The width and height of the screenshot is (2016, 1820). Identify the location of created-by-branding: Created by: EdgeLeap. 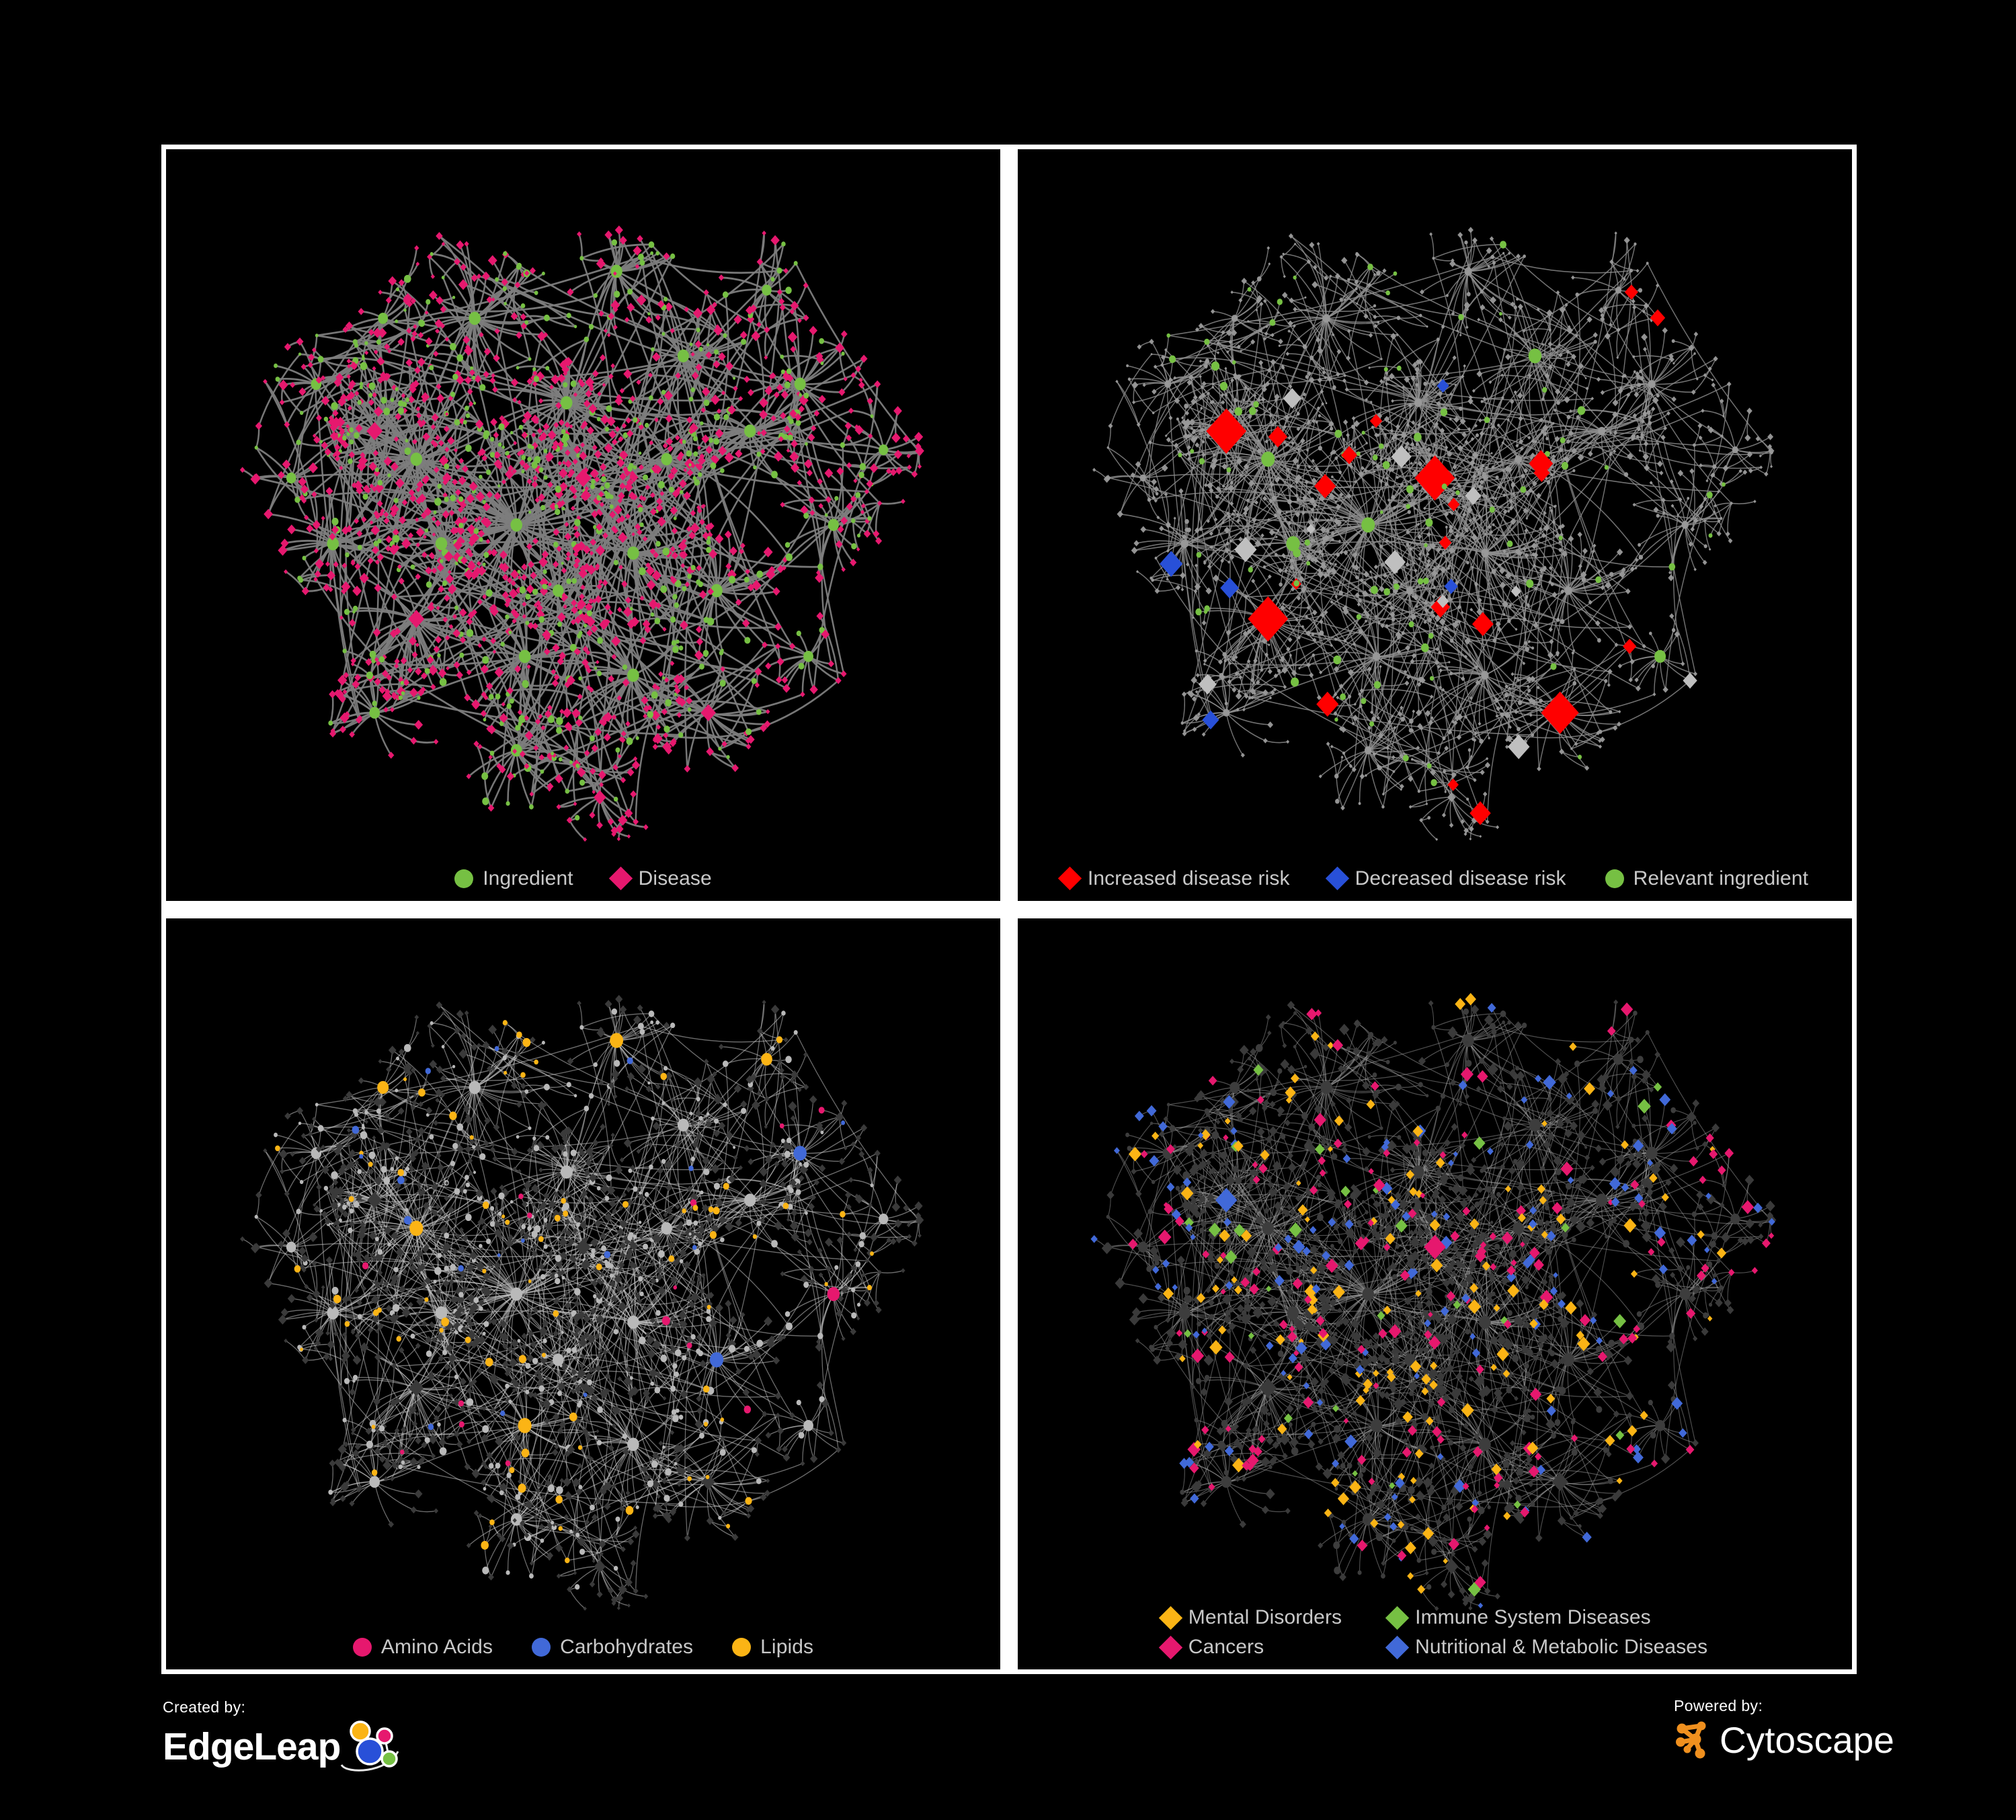
(284, 1736).